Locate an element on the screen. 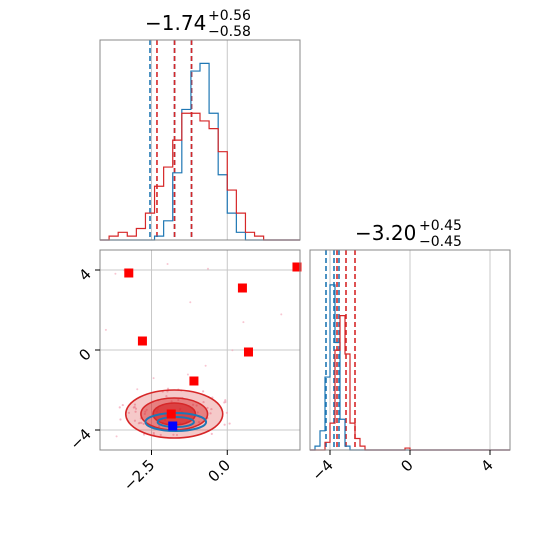 This screenshot has width=550, height=550. histogram-1-title-plus: +0.56 is located at coordinates (229, 16).